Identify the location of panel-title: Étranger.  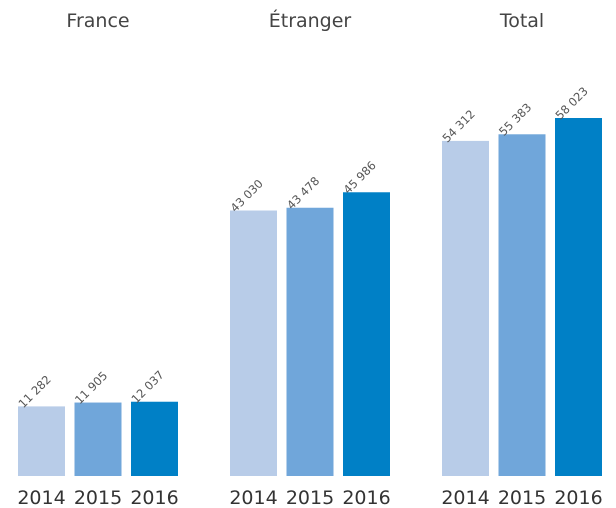
(310, 20).